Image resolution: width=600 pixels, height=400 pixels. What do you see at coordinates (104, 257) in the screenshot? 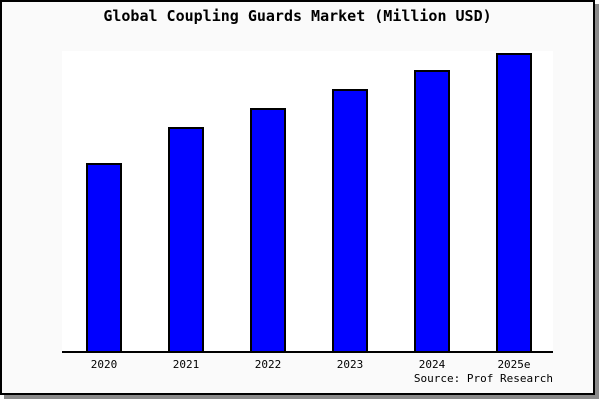
I see `bar-2020` at bounding box center [104, 257].